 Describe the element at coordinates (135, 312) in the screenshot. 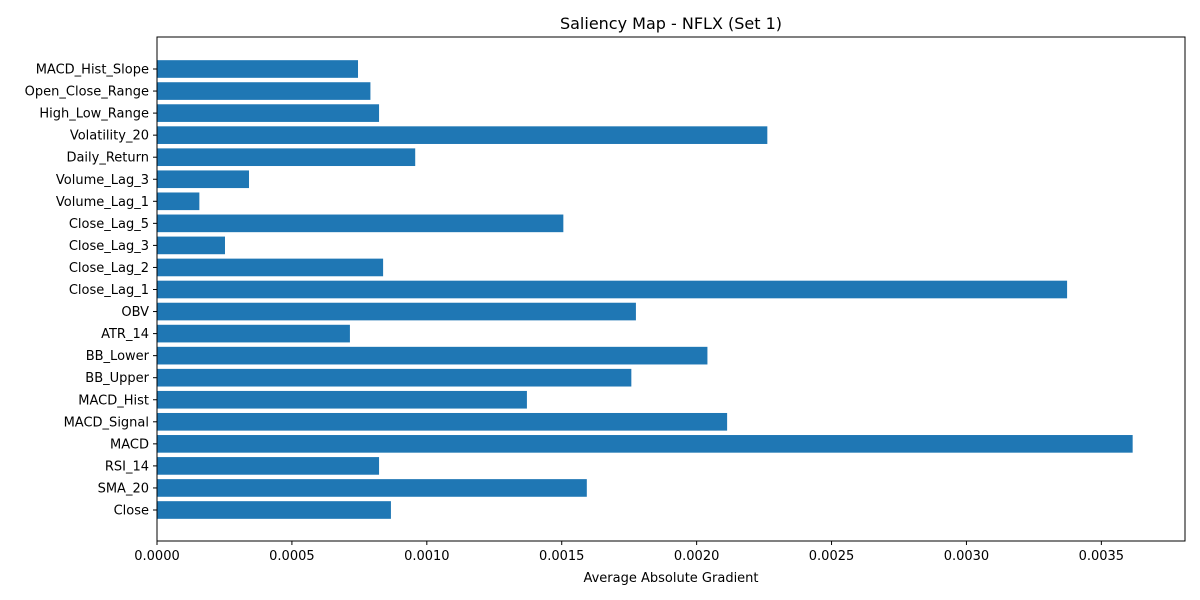

I see `y-tick-label: OBV` at that location.